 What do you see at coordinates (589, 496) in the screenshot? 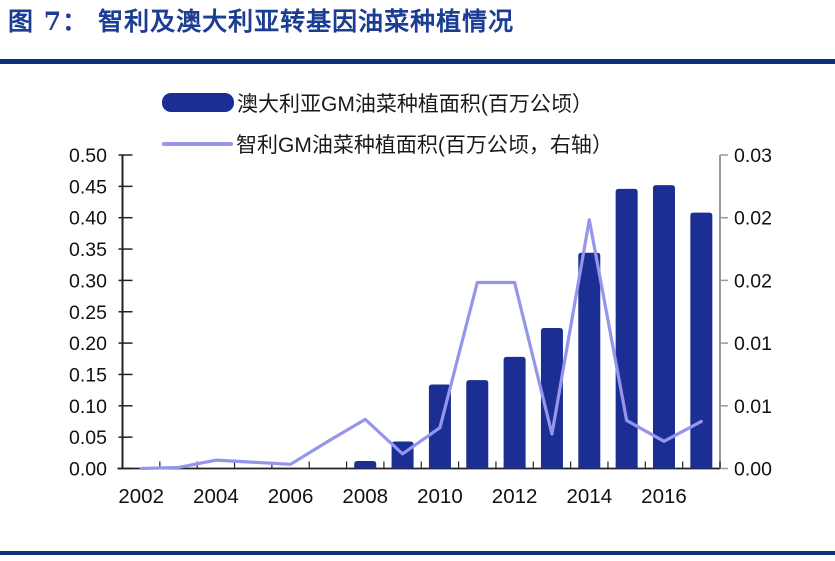
I see `x-axis-tick-label: 2014` at bounding box center [589, 496].